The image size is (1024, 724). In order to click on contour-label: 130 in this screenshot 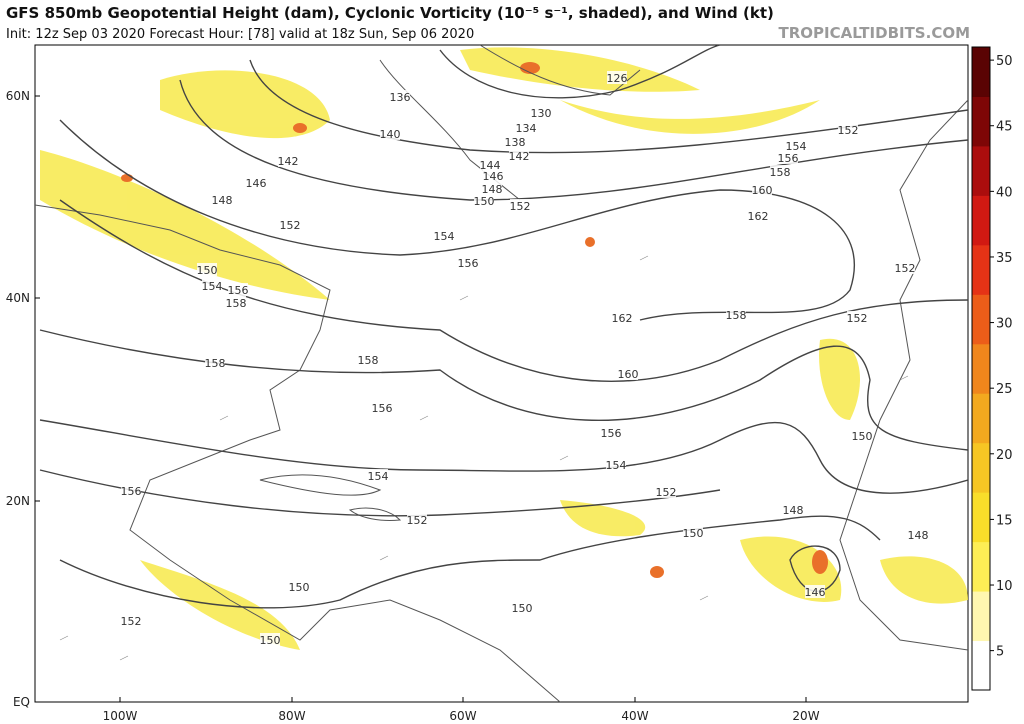, I will do `click(541, 113)`.